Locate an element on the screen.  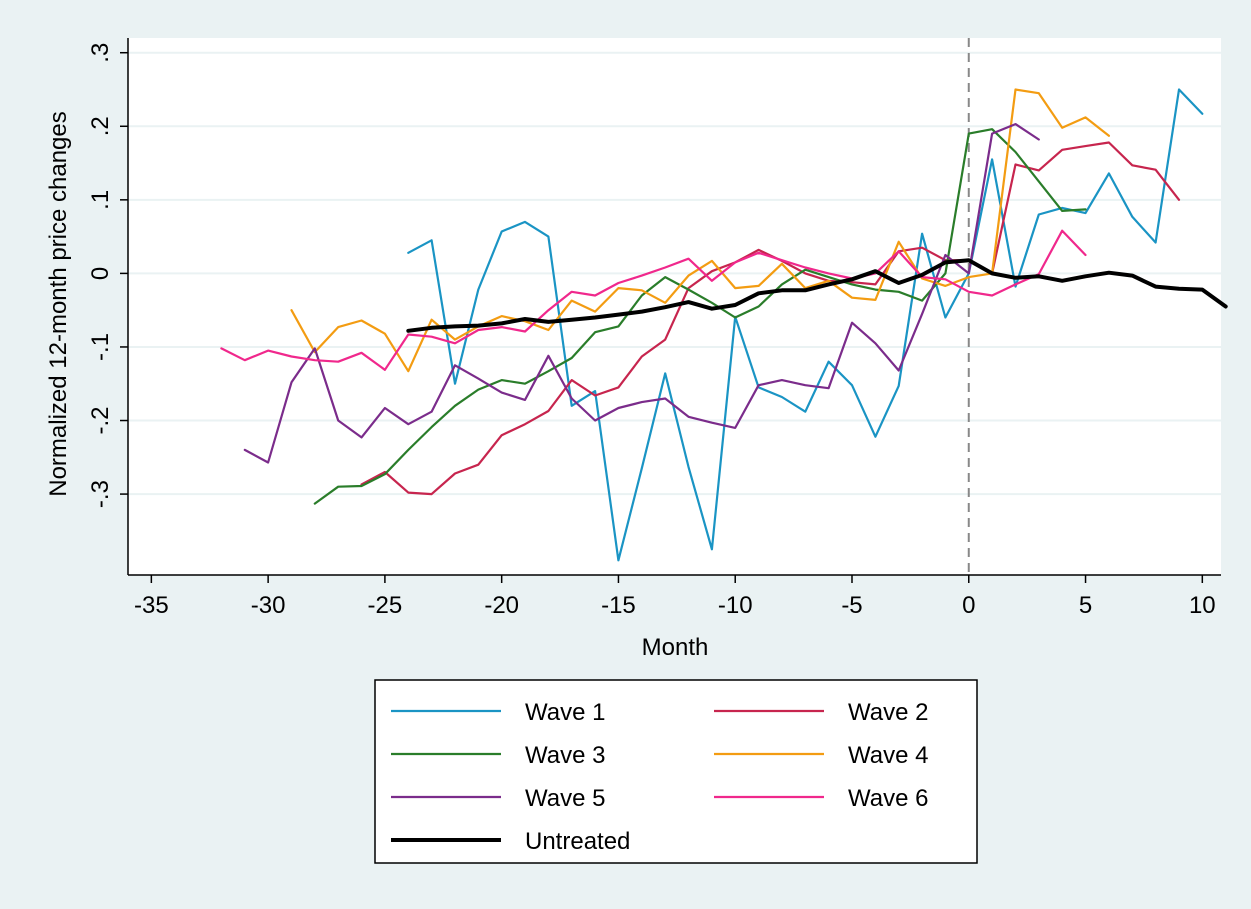
x-tick-label: -15 is located at coordinates (618, 605).